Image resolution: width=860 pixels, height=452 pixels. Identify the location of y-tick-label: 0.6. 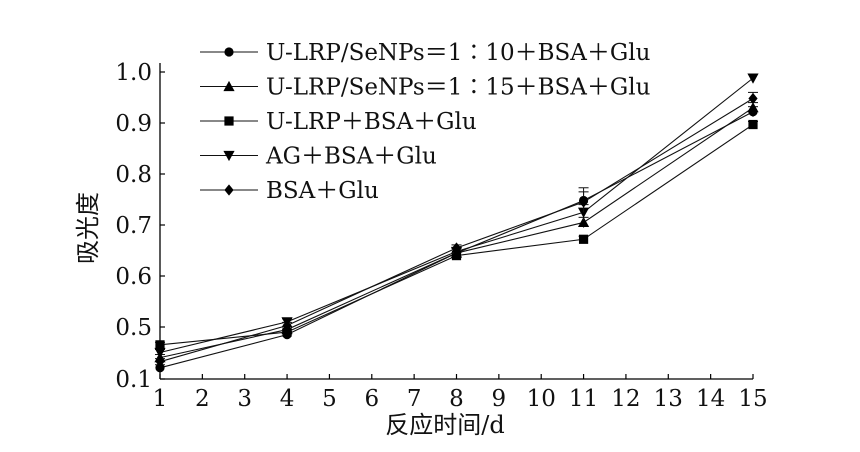
(133, 277).